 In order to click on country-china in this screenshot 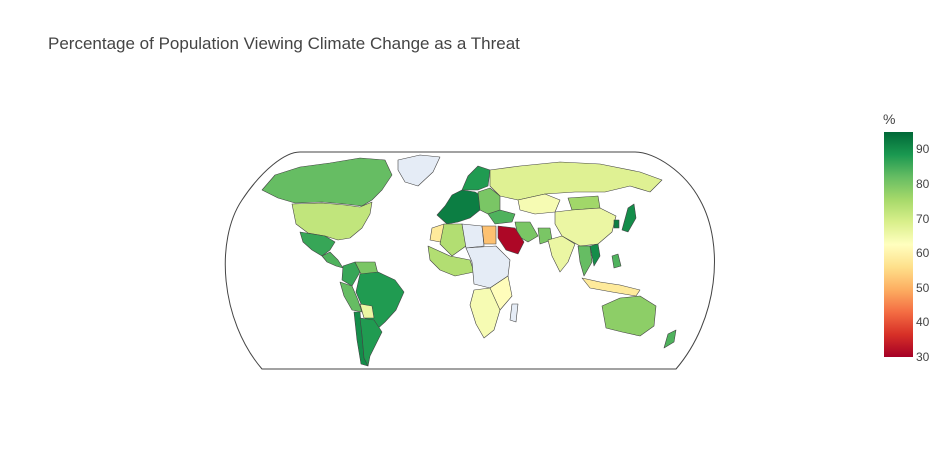, I will do `click(585, 227)`.